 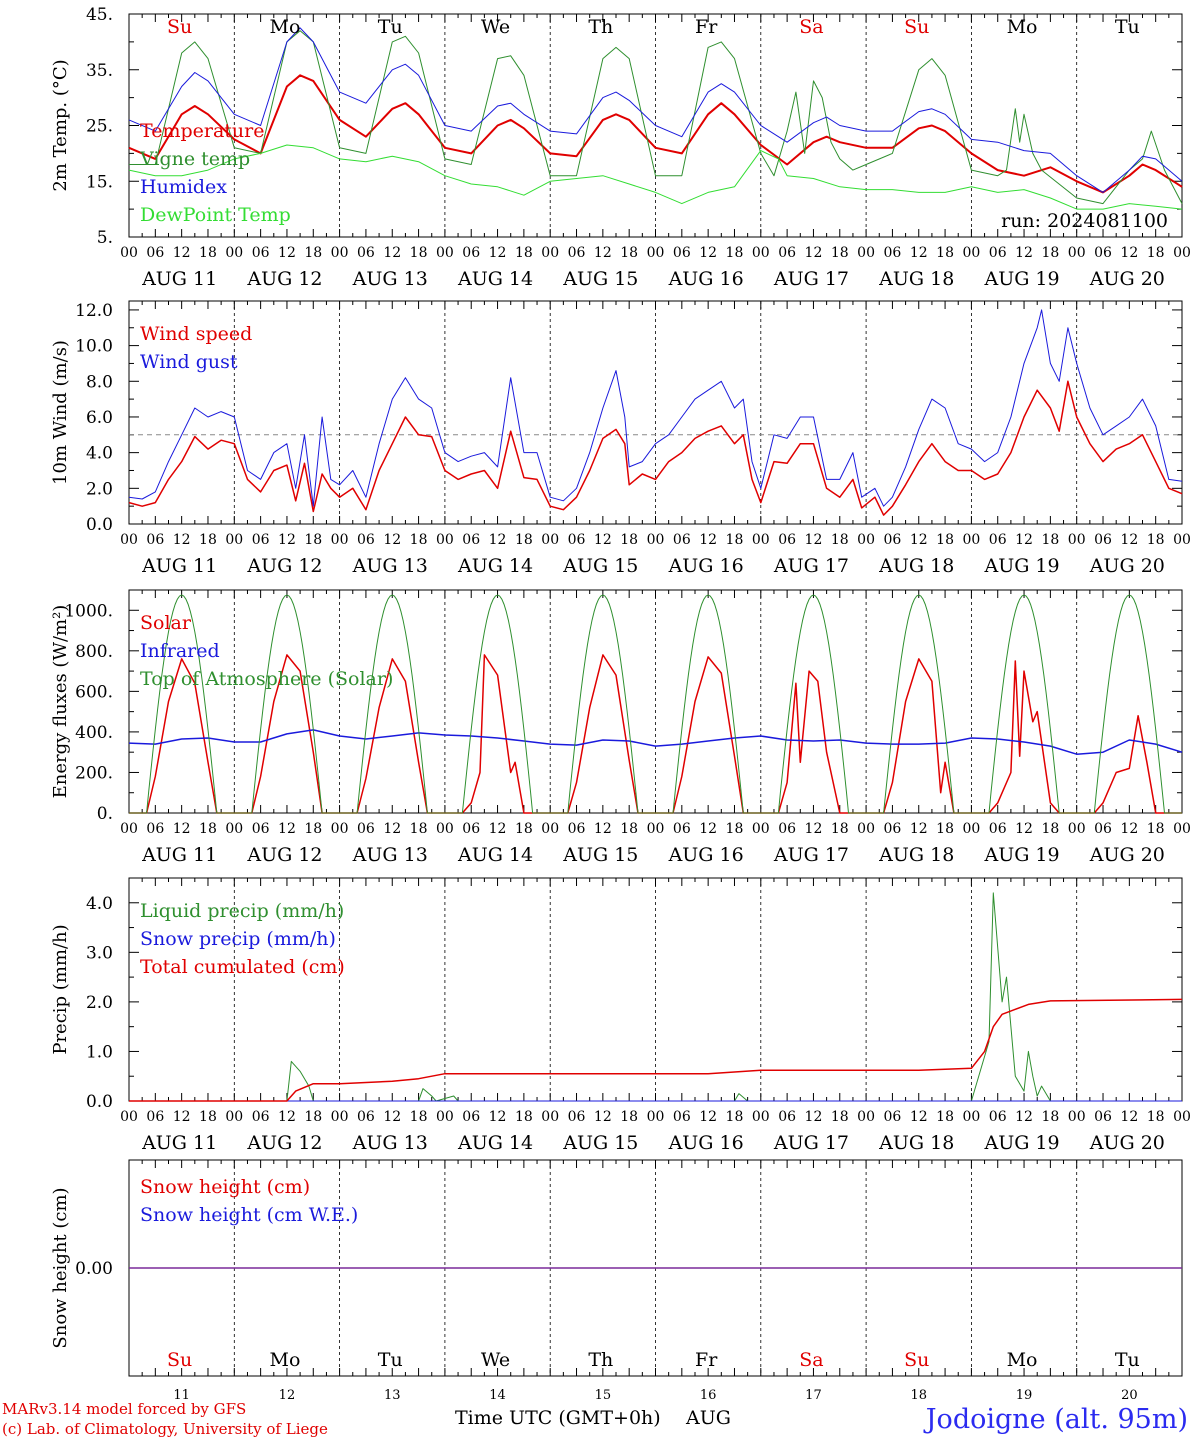 What do you see at coordinates (655, 997) in the screenshot?
I see `series-line-liquid-precip-mm-h` at bounding box center [655, 997].